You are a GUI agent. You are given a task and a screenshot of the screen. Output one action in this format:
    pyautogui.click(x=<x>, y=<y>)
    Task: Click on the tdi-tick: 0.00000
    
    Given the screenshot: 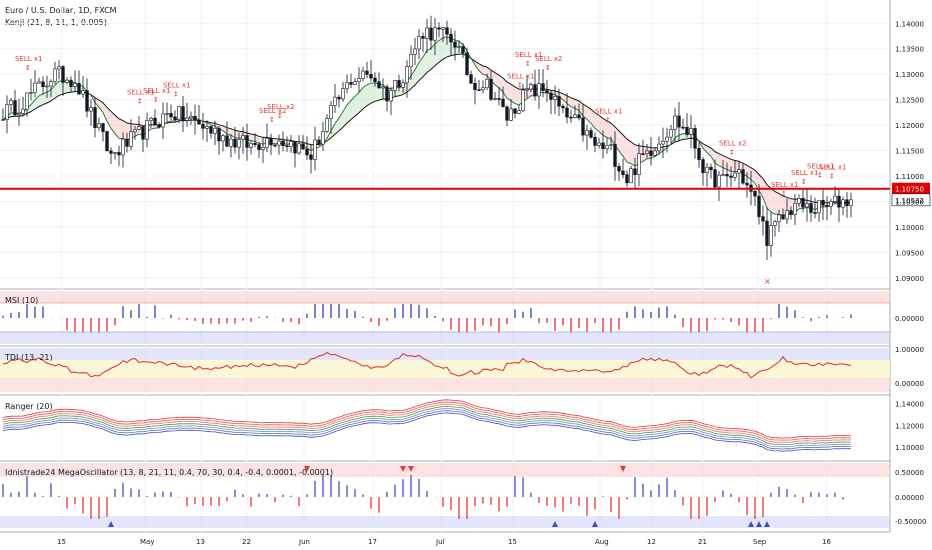 What is the action you would take?
    pyautogui.click(x=909, y=384)
    